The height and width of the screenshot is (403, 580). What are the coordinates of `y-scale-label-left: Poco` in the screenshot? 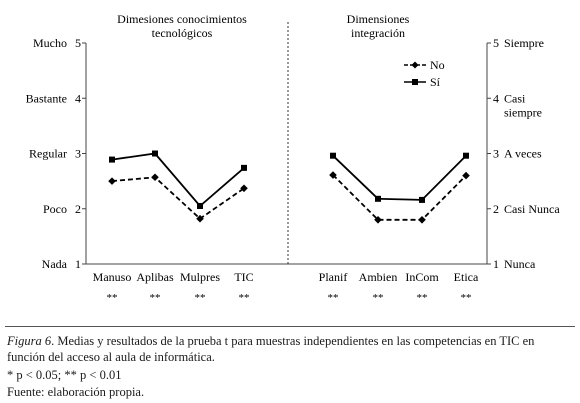 It's located at (55, 209).